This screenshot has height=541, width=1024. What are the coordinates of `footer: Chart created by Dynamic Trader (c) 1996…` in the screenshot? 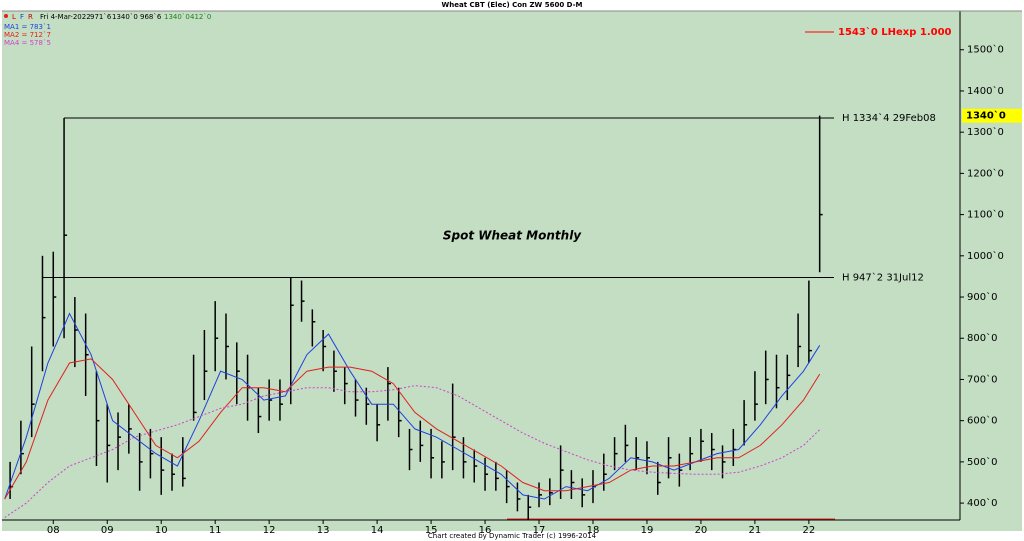 It's located at (512, 536).